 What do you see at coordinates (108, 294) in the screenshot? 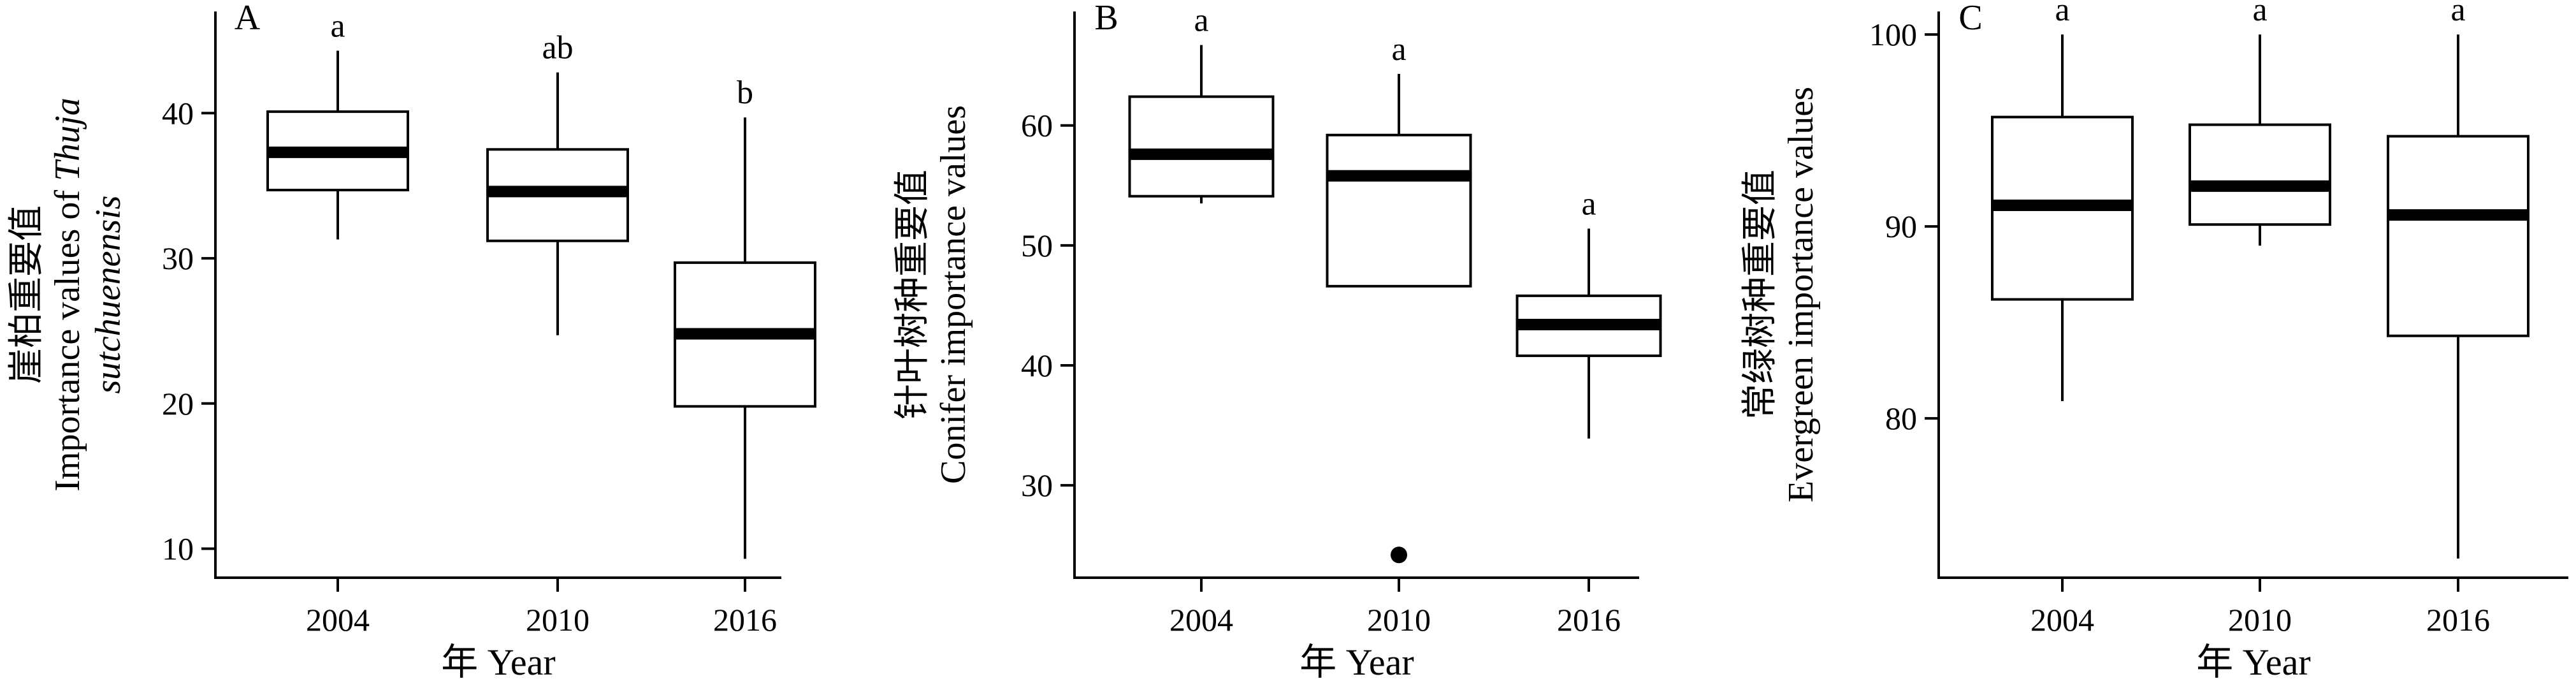
I see `y-axis-title-species-2: sutchuenensis` at bounding box center [108, 294].